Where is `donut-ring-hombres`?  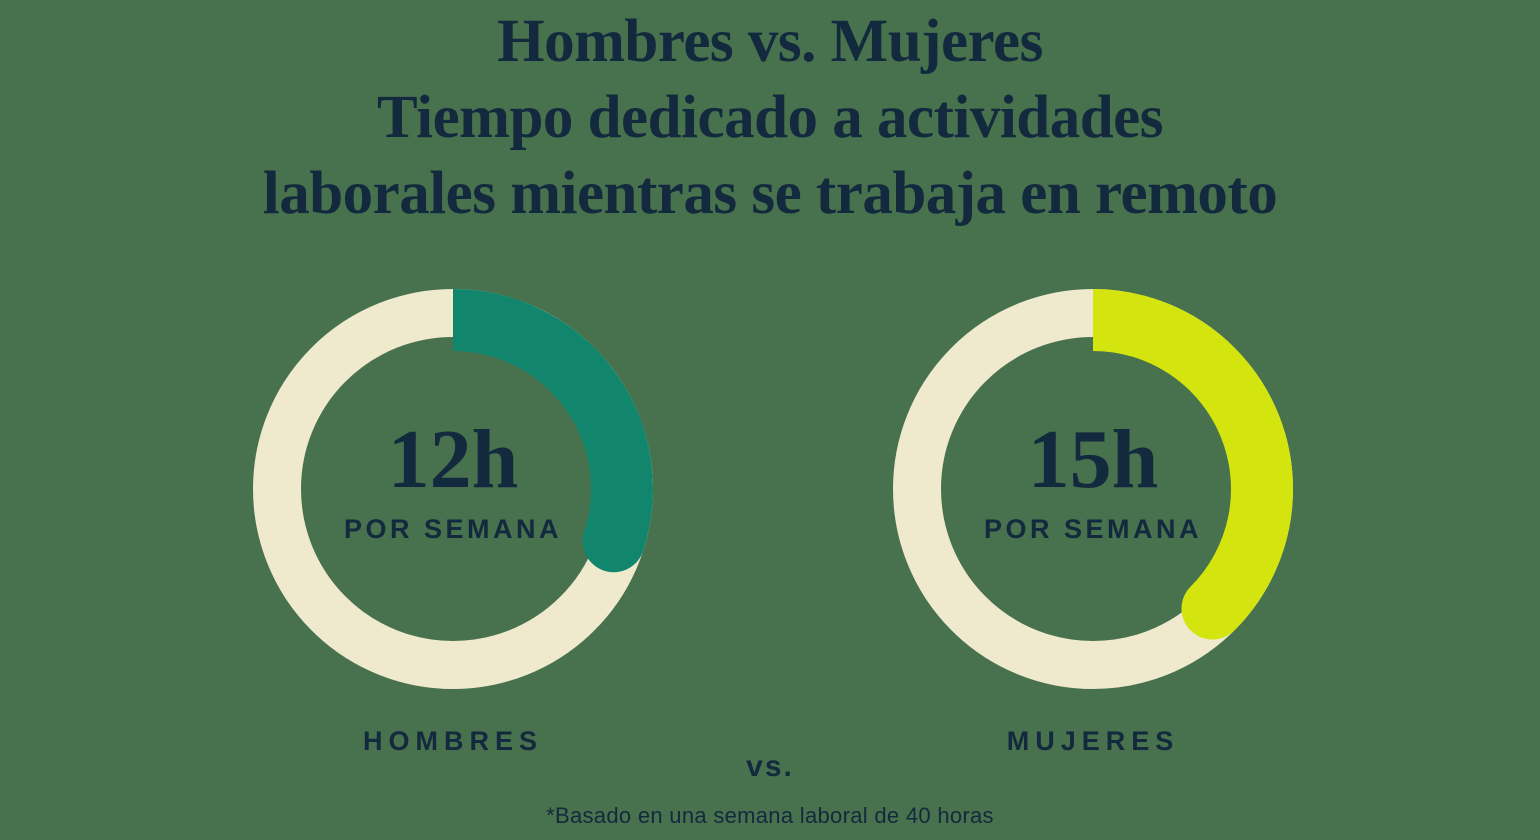
donut-ring-hombres is located at coordinates (453, 489).